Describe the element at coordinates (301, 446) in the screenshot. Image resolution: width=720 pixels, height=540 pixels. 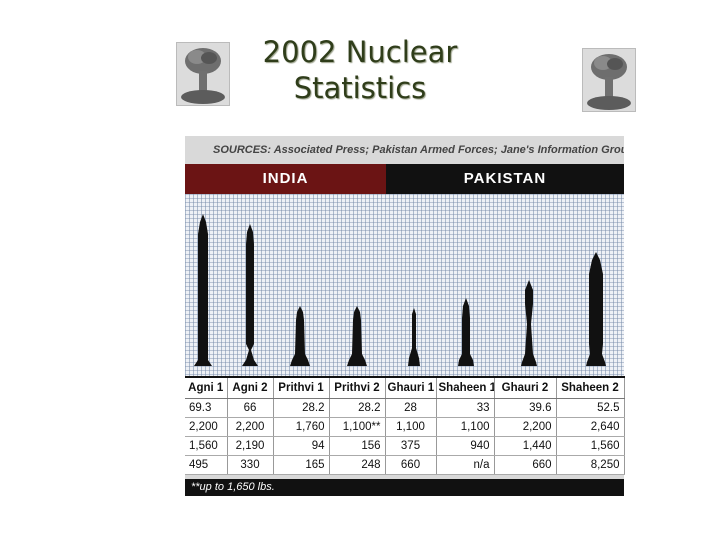
I see `table-cell: 94` at that location.